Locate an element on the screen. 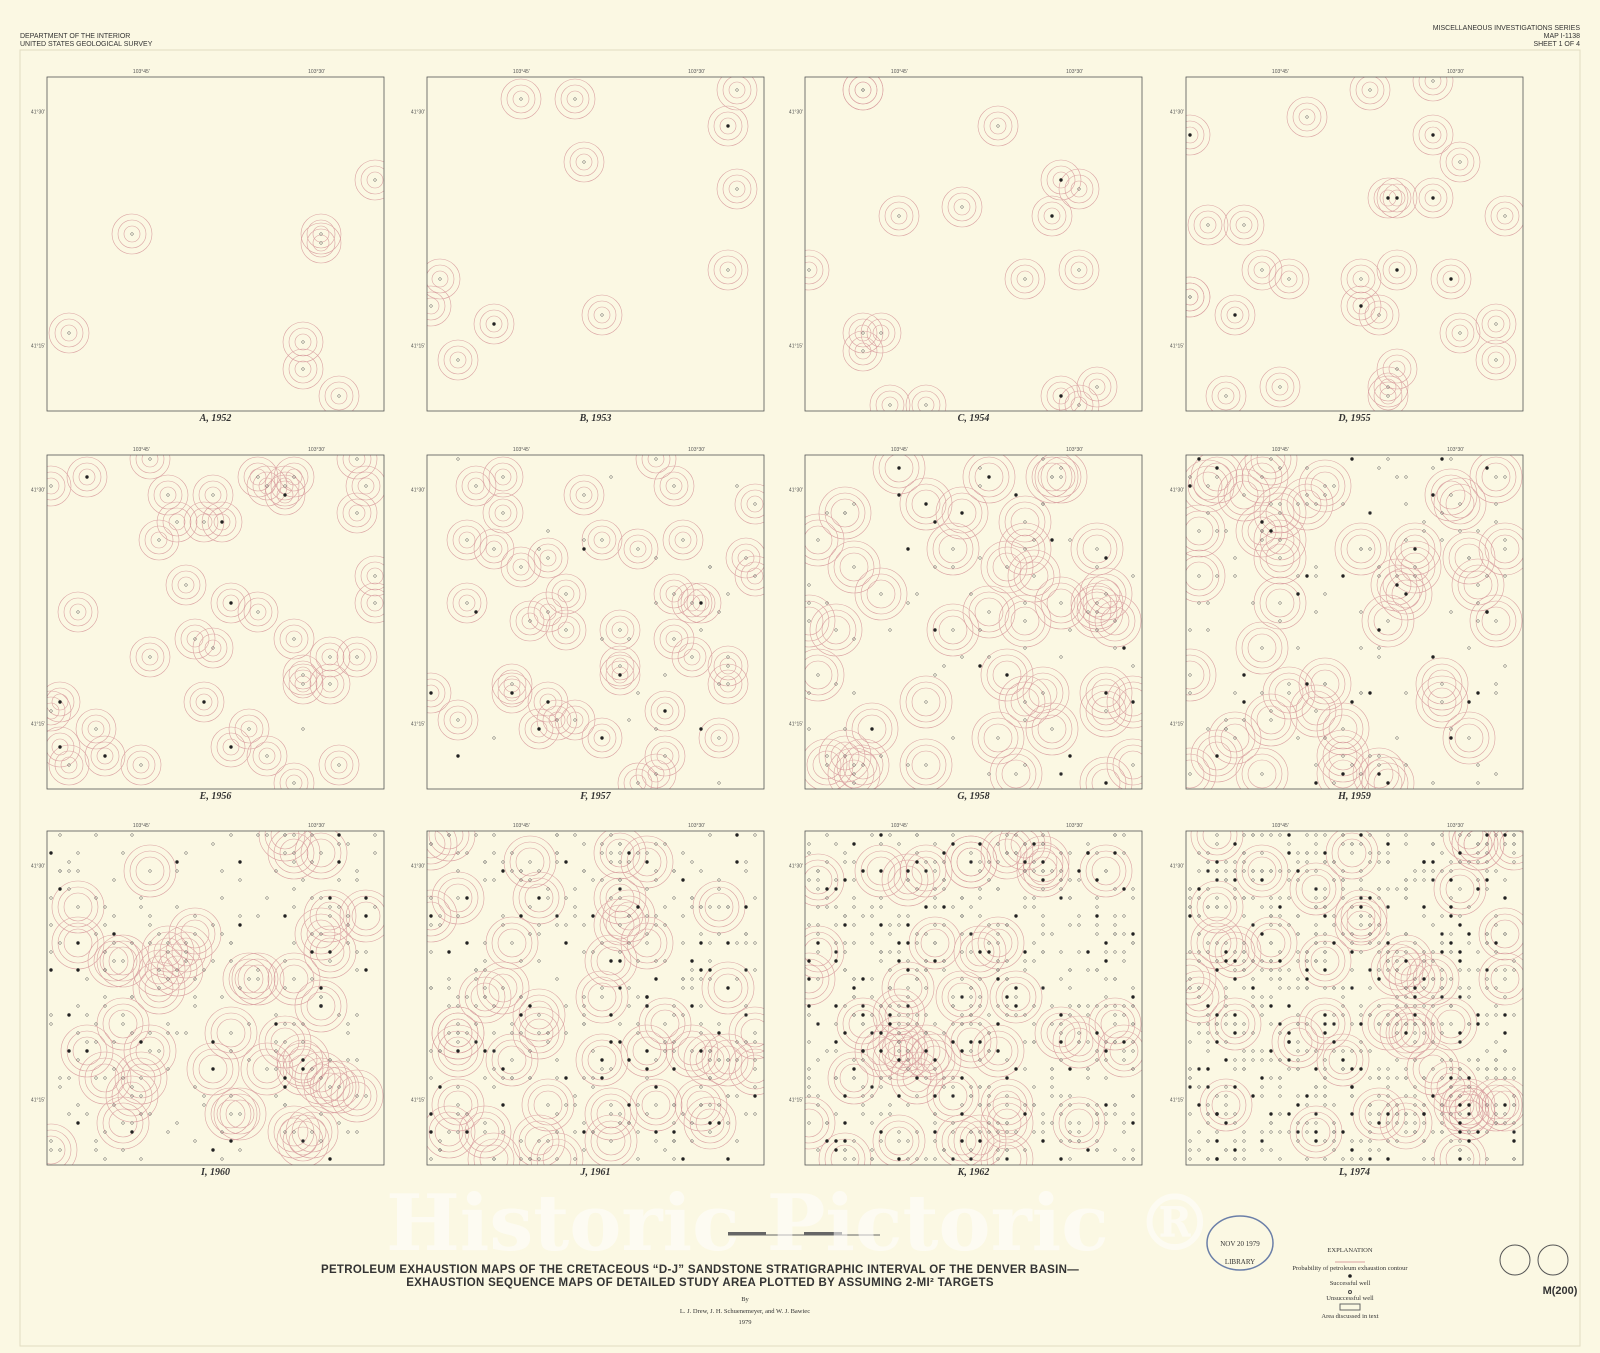 The width and height of the screenshot is (1600, 1353). panel-frame is located at coordinates (973, 998).